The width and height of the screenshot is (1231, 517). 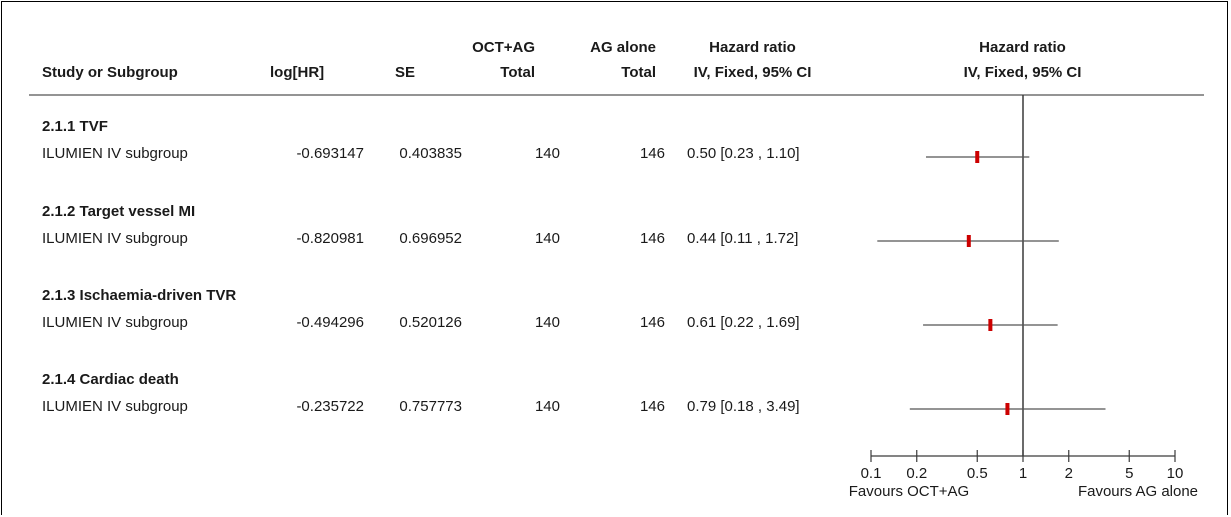 What do you see at coordinates (330, 238) in the screenshot?
I see `study-loghr: -0.820981` at bounding box center [330, 238].